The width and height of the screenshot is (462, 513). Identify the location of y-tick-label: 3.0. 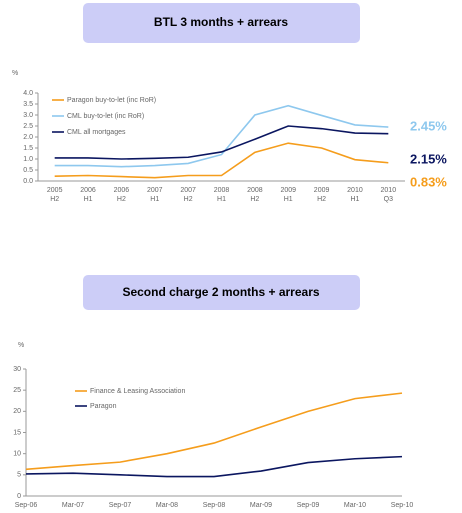
(28, 115).